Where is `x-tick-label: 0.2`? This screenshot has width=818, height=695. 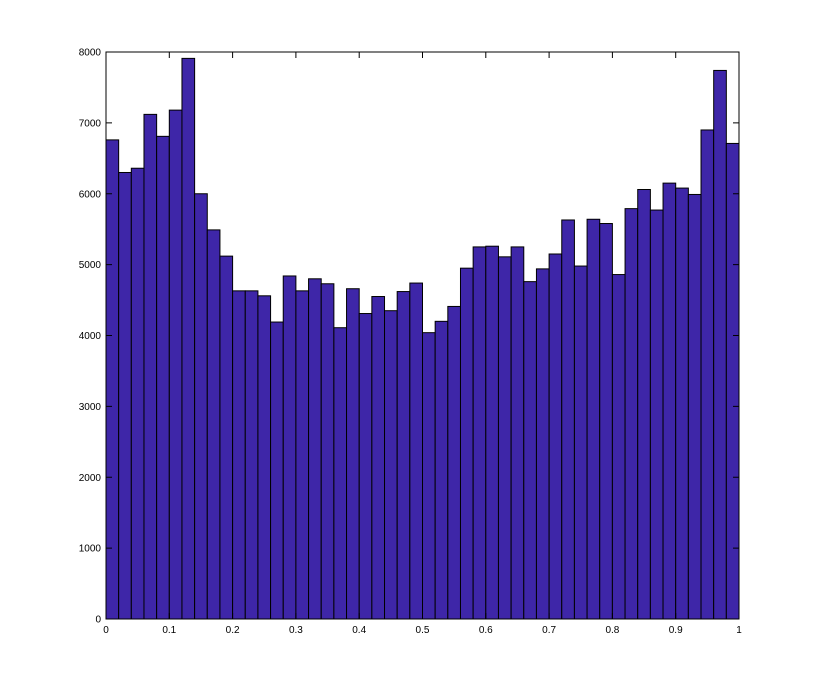
x-tick-label: 0.2 is located at coordinates (233, 630).